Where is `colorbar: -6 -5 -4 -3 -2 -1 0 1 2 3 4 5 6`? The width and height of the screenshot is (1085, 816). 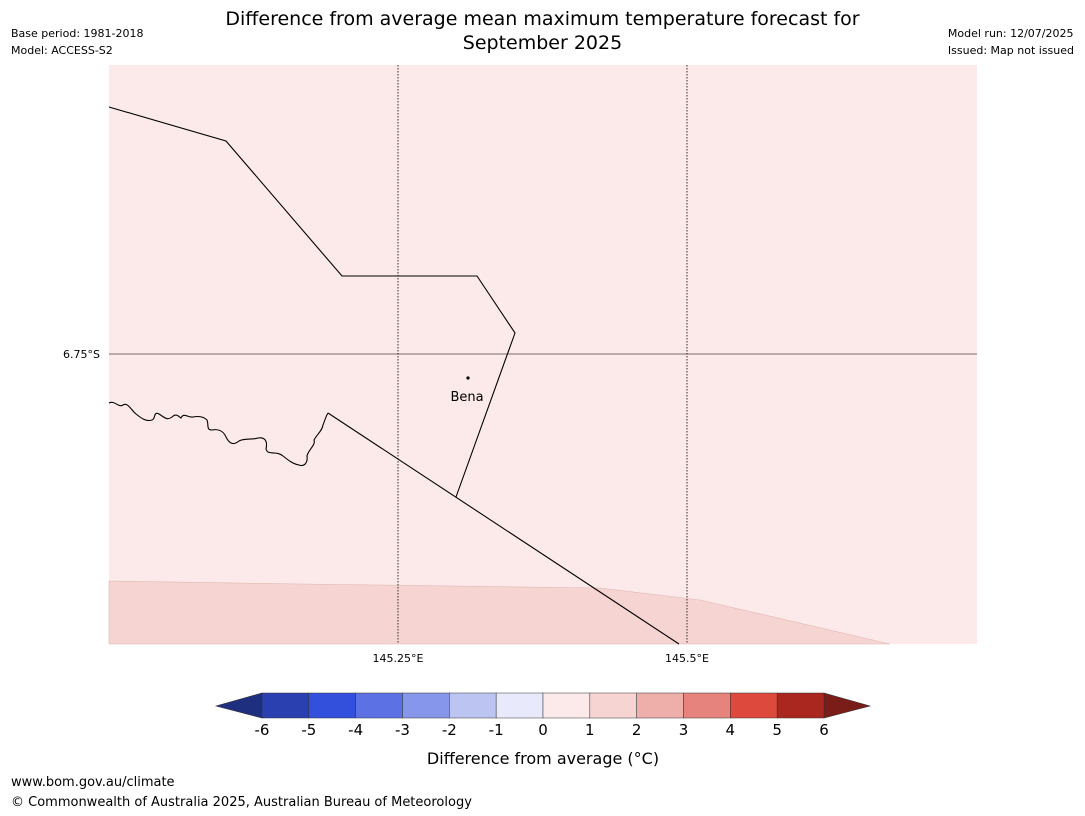
colorbar: -6 -5 -4 -3 -2 -1 0 1 2 3 4 5 6 is located at coordinates (543, 715).